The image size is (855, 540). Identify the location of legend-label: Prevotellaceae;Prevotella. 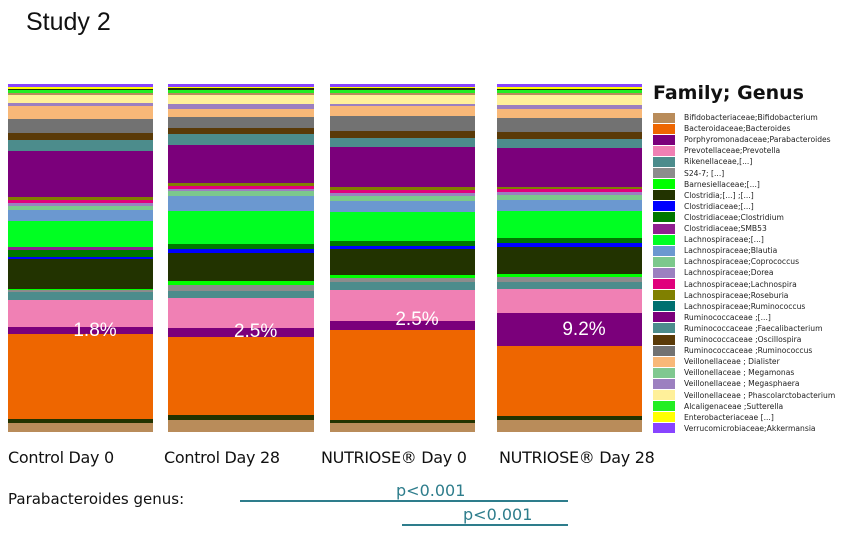
(732, 151).